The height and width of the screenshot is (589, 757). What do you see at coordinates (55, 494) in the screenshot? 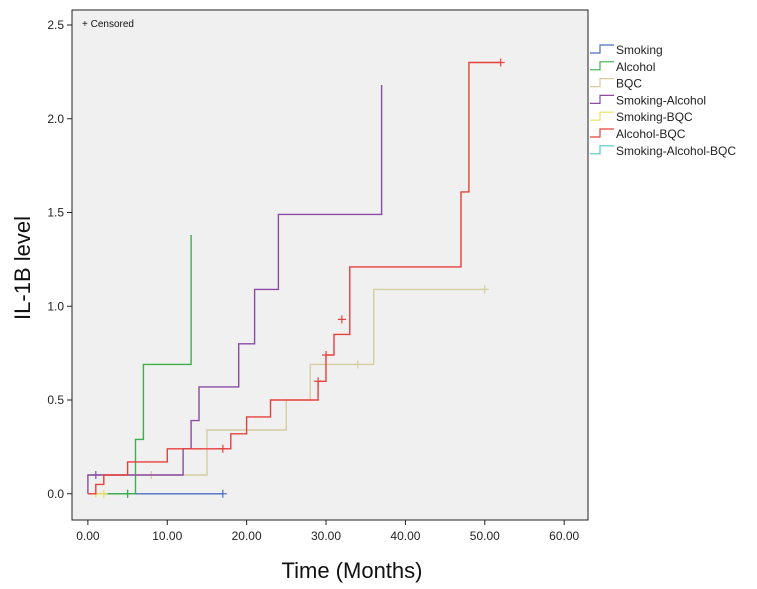
I see `y-tick-label: 0.0` at bounding box center [55, 494].